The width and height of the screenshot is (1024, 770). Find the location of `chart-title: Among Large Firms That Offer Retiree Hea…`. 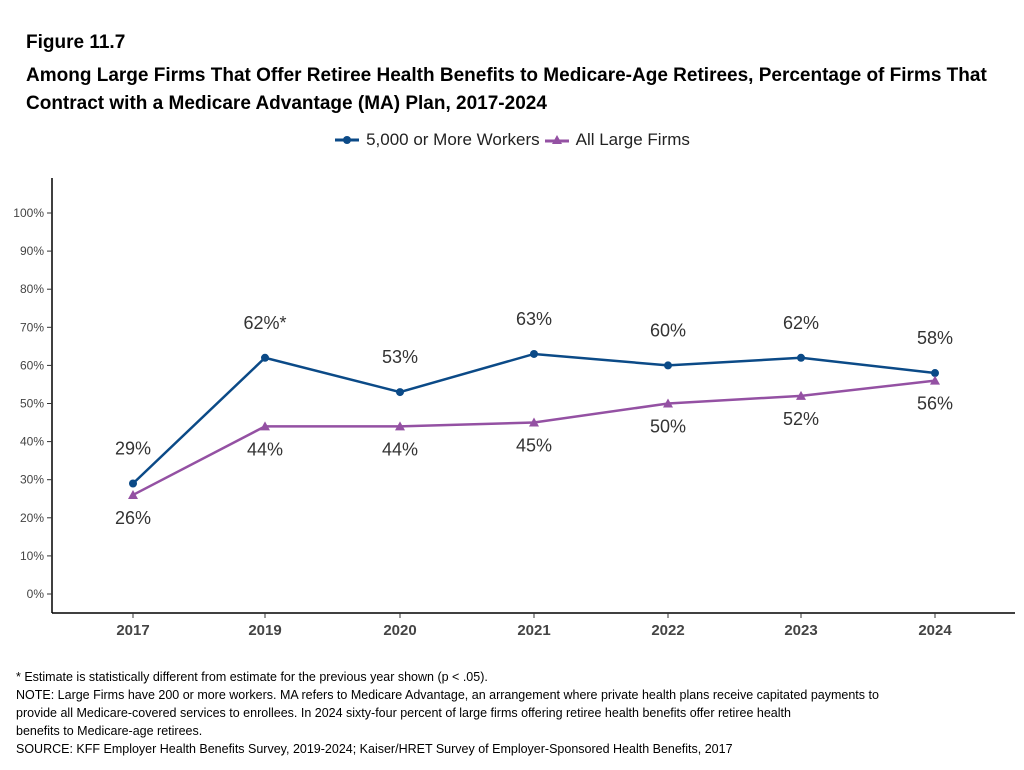

chart-title: Among Large Firms That Offer Retiree Hea… is located at coordinates (506, 89).